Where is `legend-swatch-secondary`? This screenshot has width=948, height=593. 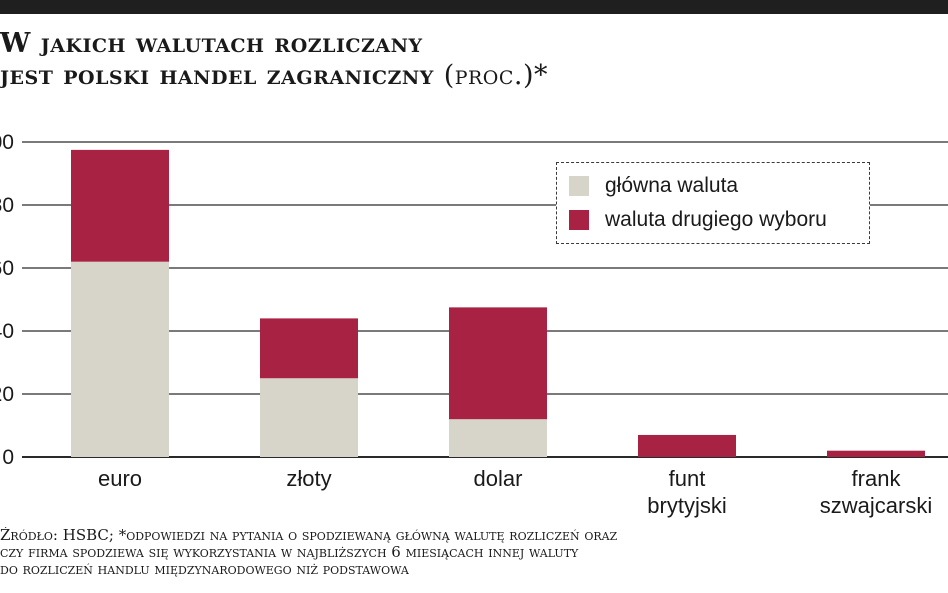
legend-swatch-secondary is located at coordinates (579, 220).